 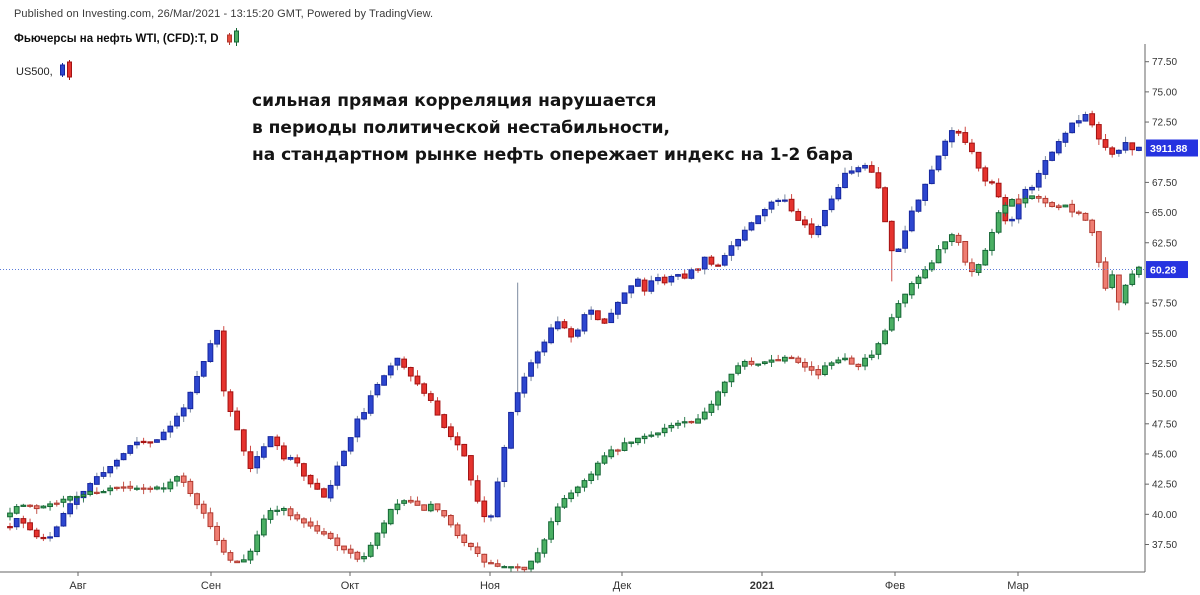 I want to click on y-axis-tick-label: 75.00, so click(x=1164, y=92).